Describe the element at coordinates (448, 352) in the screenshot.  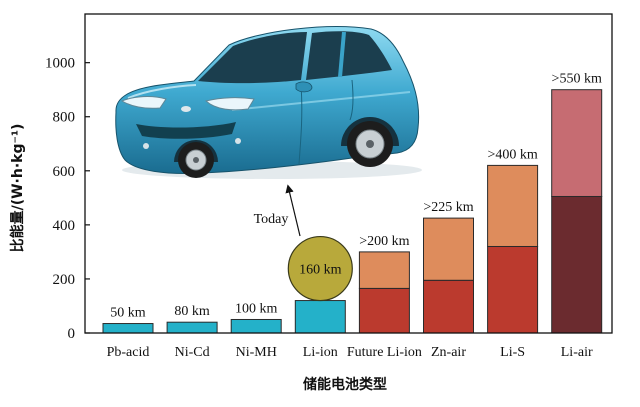
I see `category-label: Zn-air` at that location.